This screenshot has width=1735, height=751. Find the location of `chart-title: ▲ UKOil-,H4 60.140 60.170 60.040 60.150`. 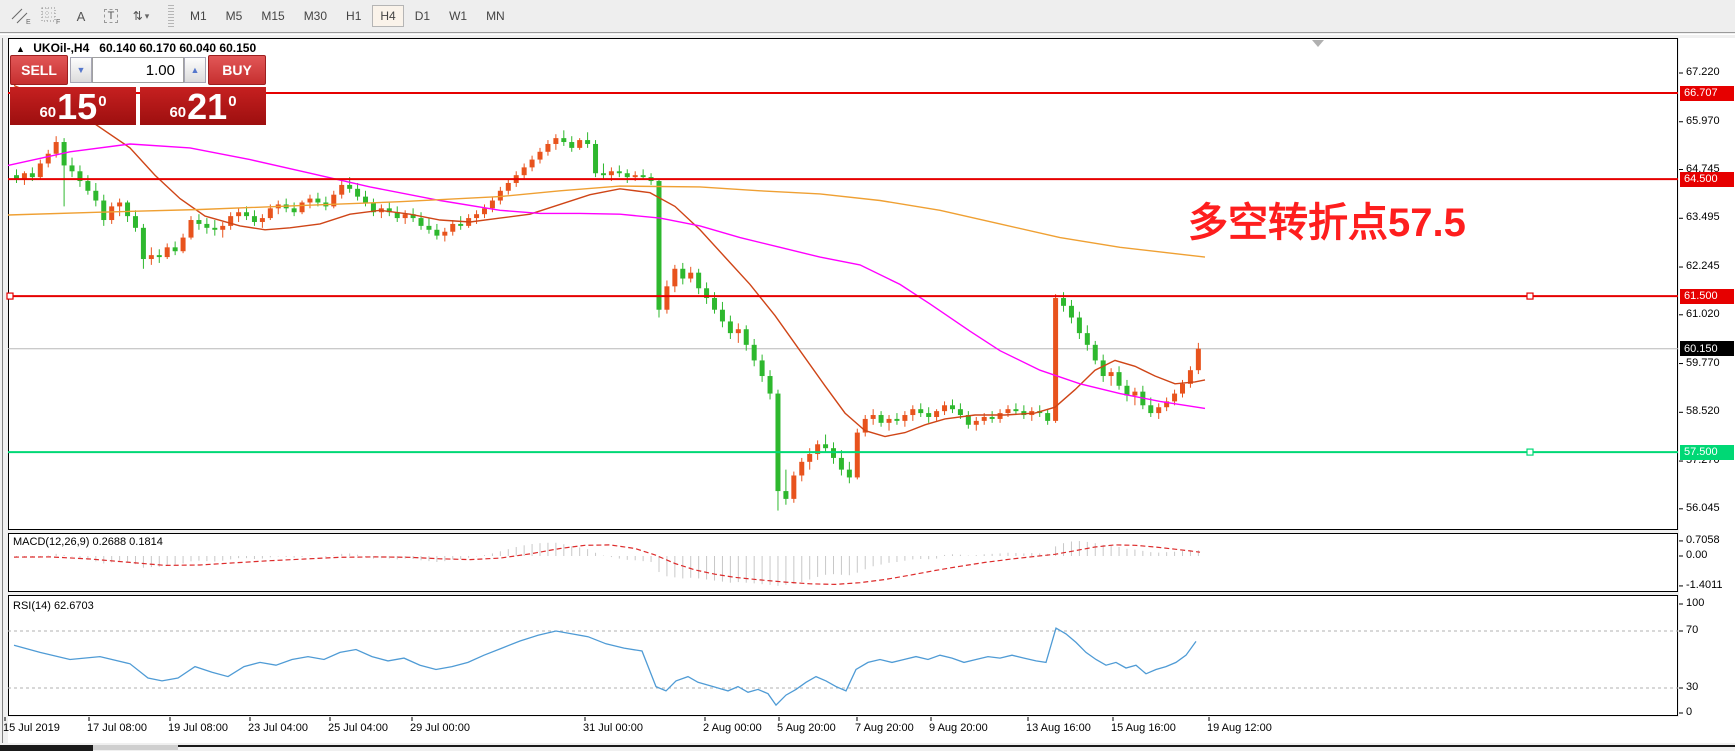

chart-title: ▲ UKOil-,H4 60.140 60.170 60.040 60.150 is located at coordinates (136, 48).